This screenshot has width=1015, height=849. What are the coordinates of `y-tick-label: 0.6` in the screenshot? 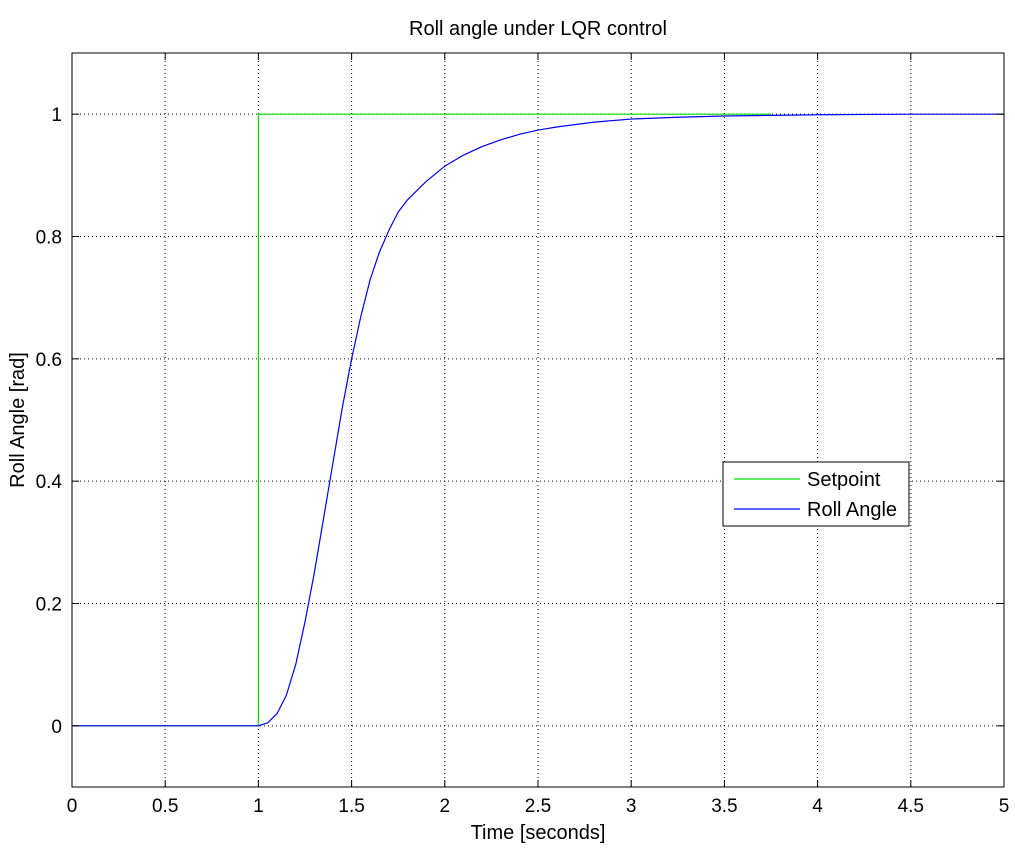 It's located at (49, 360).